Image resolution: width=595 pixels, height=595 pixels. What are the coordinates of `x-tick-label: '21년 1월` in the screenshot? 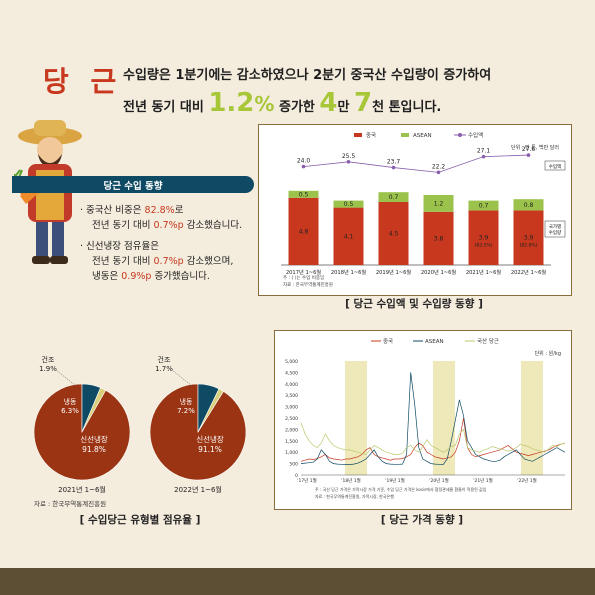 It's located at (483, 480).